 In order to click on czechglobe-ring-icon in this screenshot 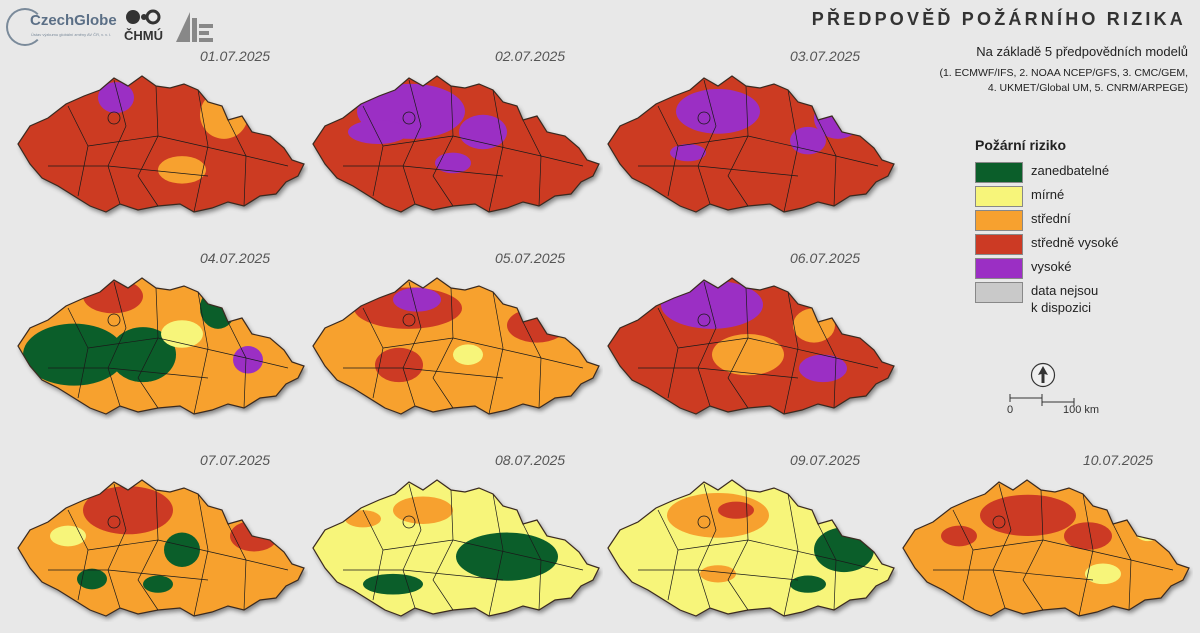, I will do `click(25, 27)`.